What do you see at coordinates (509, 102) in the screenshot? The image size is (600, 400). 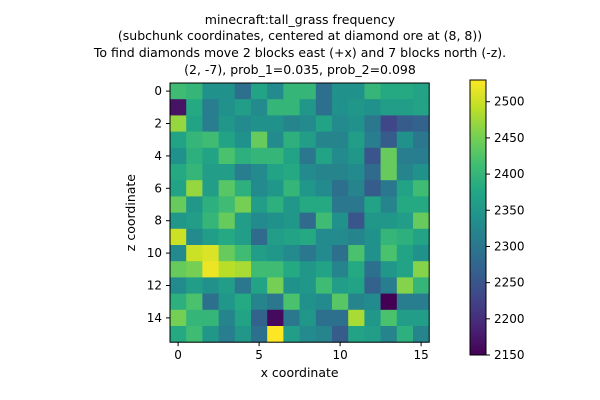 I see `colorbar-tick-label: 2500` at bounding box center [509, 102].